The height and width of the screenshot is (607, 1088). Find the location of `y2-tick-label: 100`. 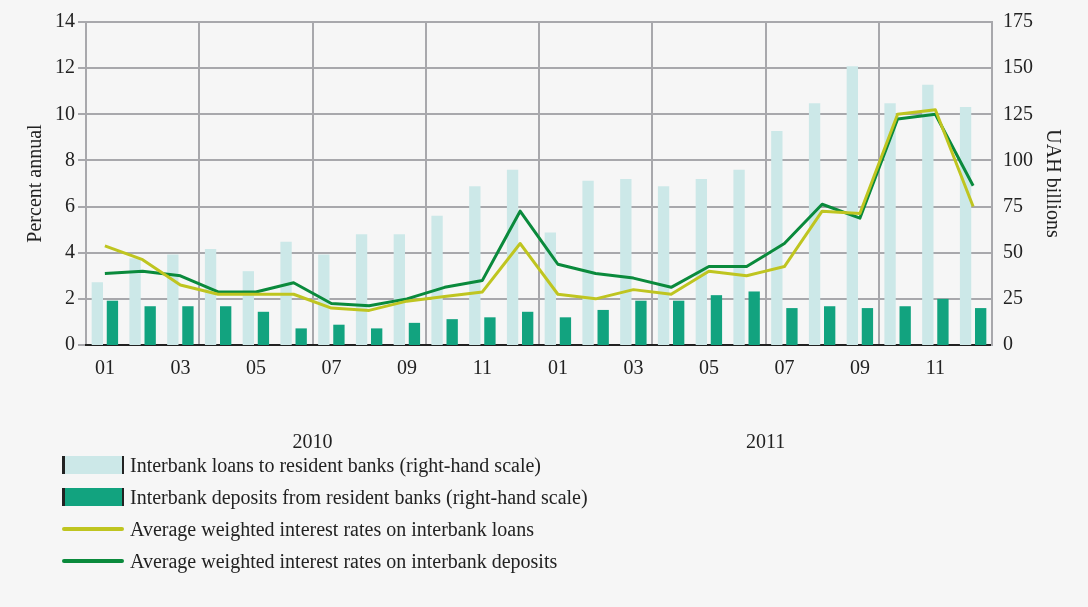

y2-tick-label: 100 is located at coordinates (1018, 158).